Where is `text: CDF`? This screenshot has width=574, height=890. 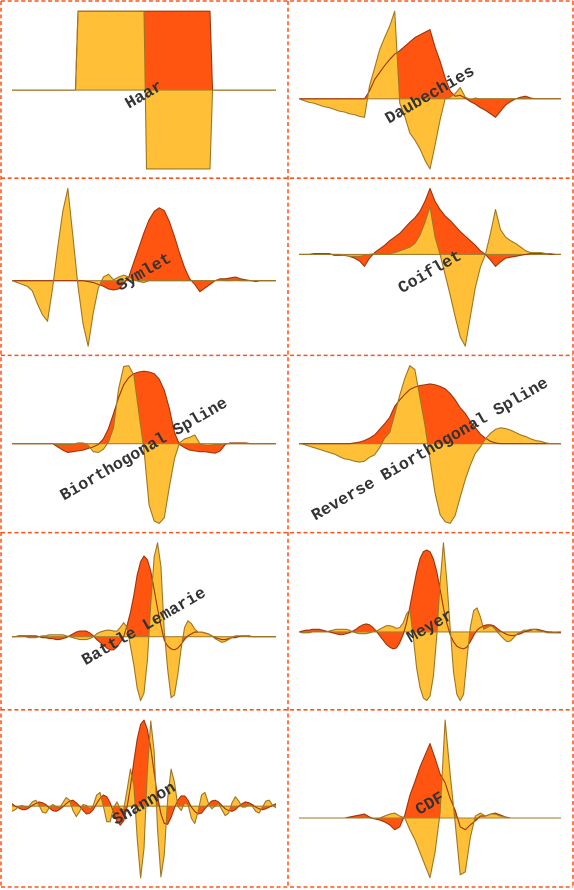
text: CDF is located at coordinates (429, 802).